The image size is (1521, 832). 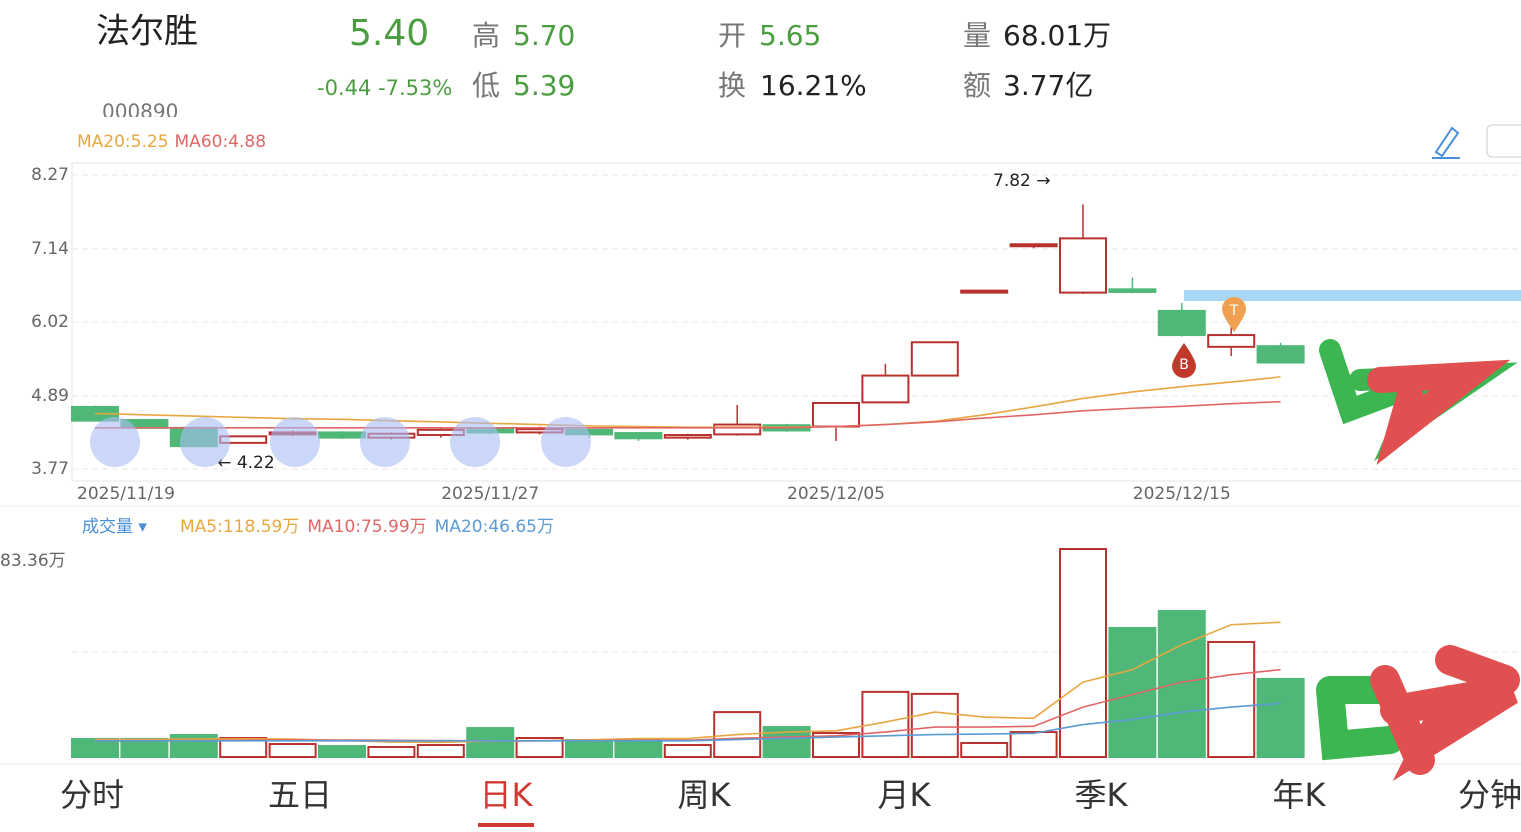 I want to click on stock-code: 000890, so click(x=140, y=112).